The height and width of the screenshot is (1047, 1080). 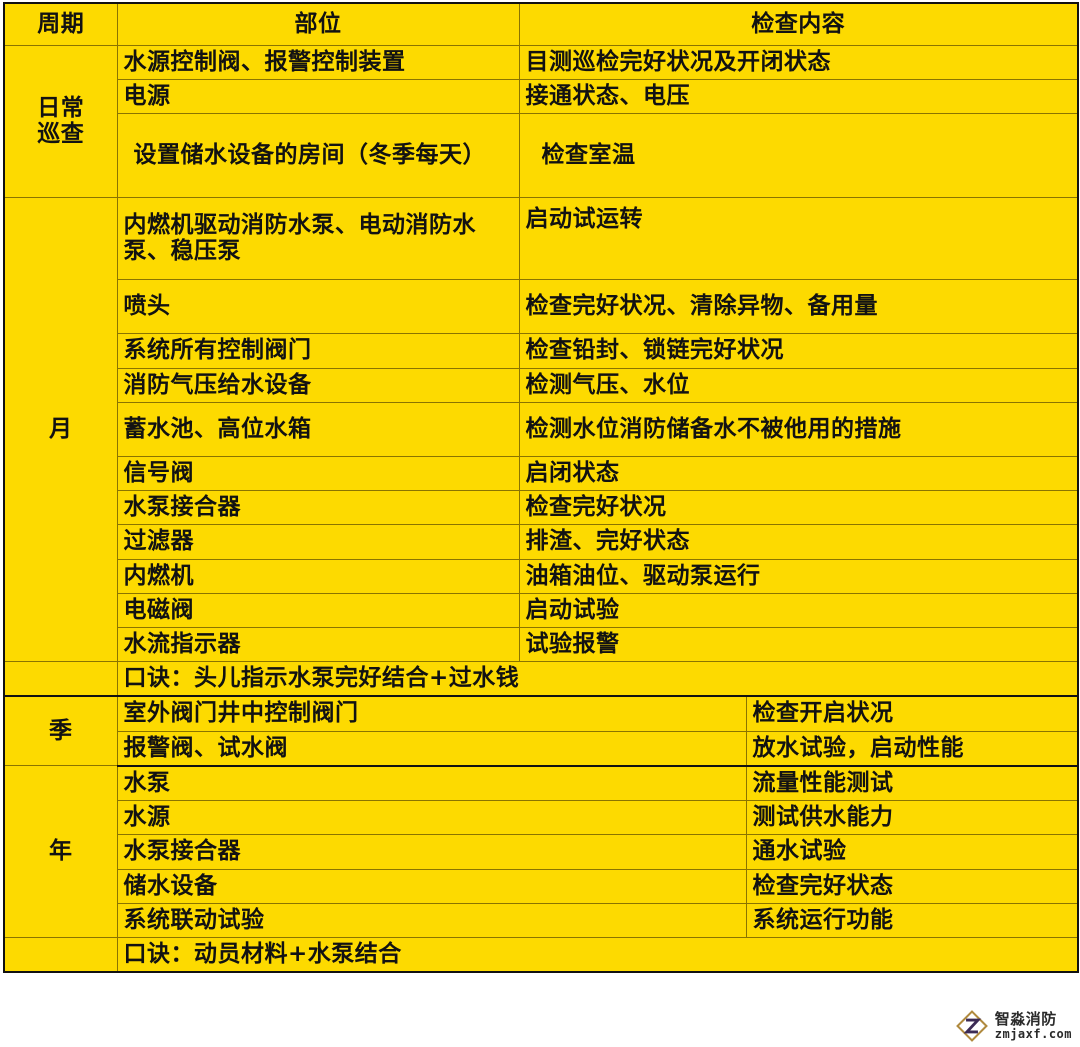 I want to click on part-cell: 水泵, so click(x=431, y=783).